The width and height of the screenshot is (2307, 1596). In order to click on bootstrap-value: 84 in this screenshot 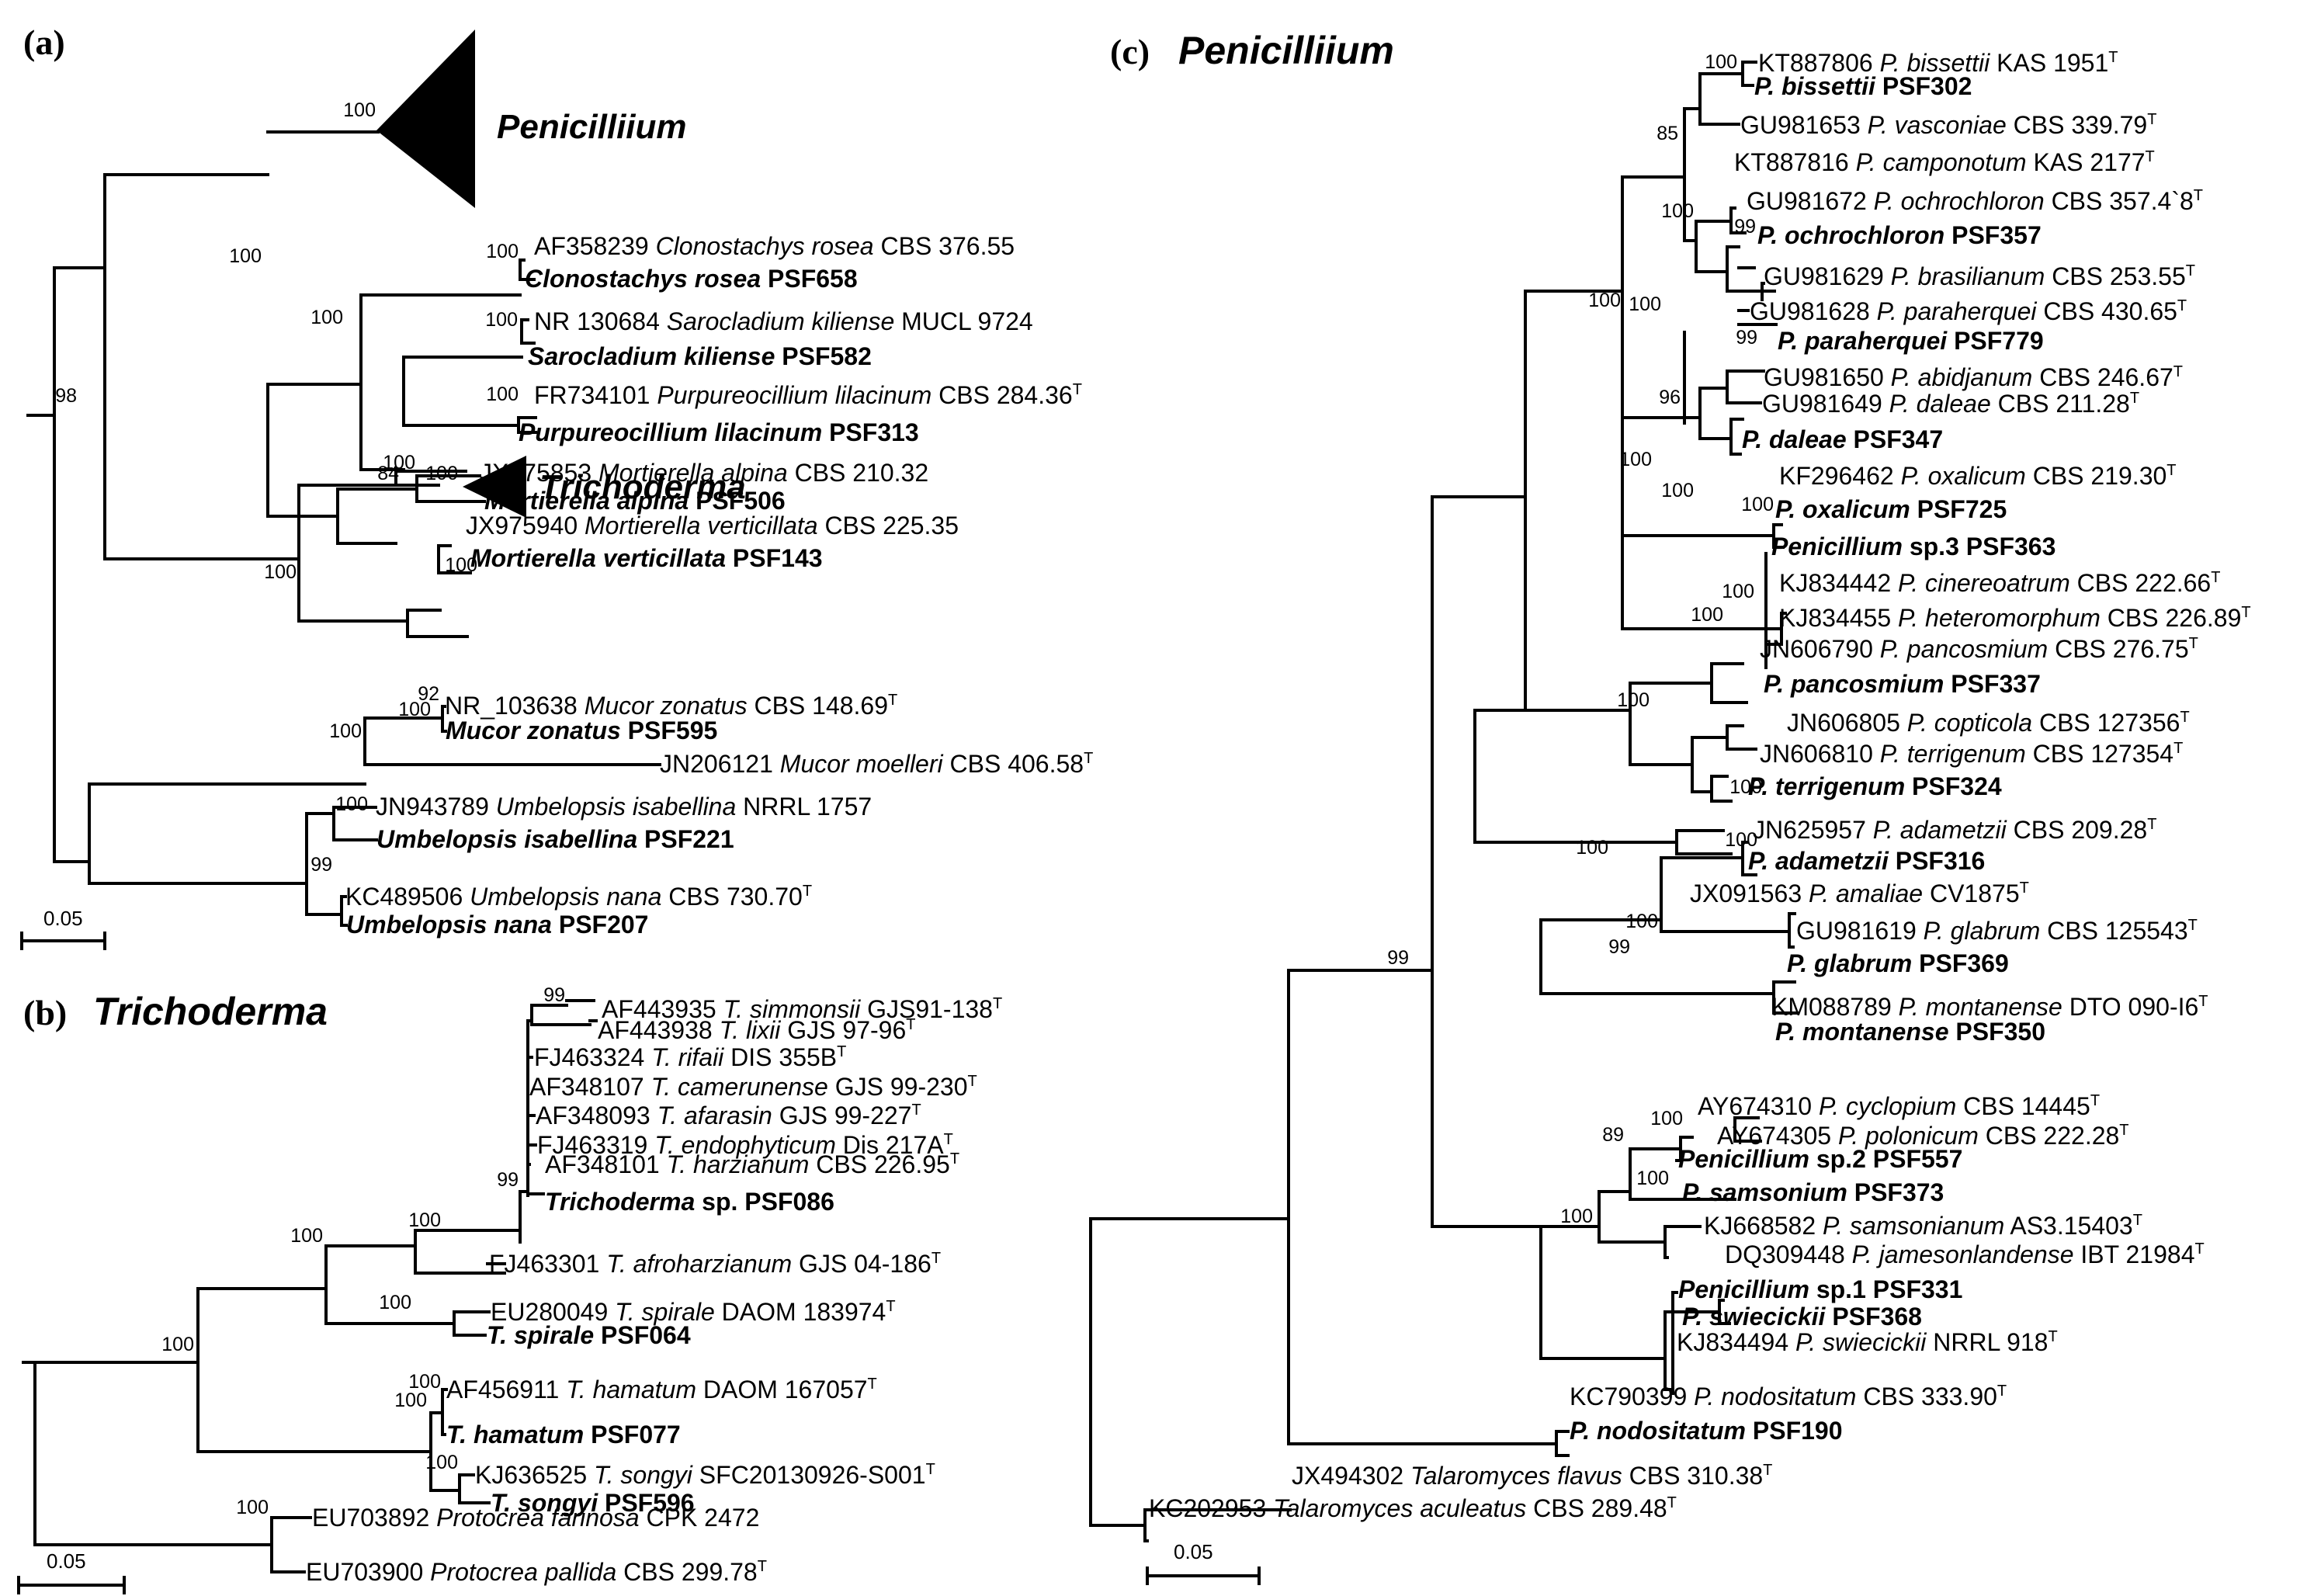, I will do `click(388, 474)`.